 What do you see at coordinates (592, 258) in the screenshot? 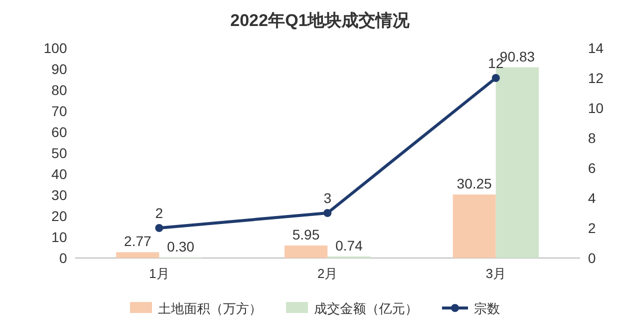
I see `y2-tick-label: 0` at bounding box center [592, 258].